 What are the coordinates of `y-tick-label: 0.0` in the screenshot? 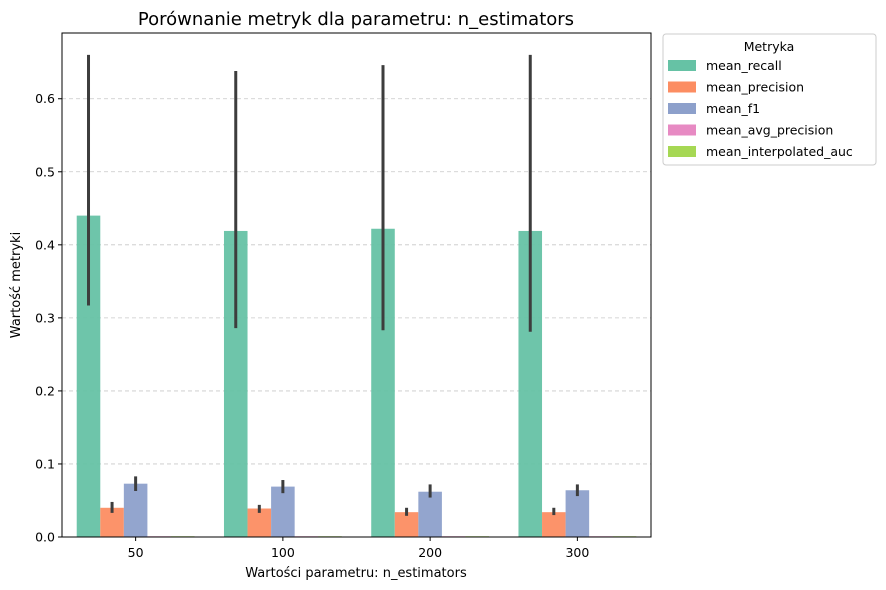 It's located at (45, 537).